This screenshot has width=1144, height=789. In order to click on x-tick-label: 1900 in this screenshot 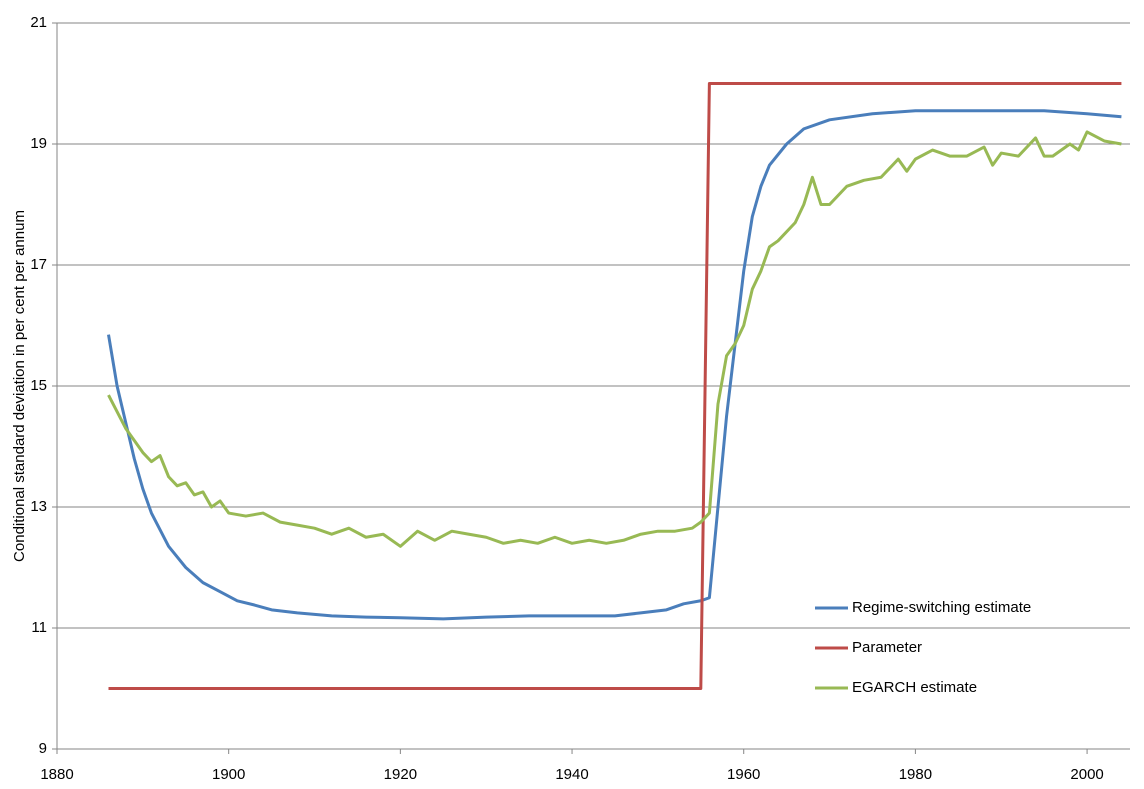, I will do `click(228, 774)`.